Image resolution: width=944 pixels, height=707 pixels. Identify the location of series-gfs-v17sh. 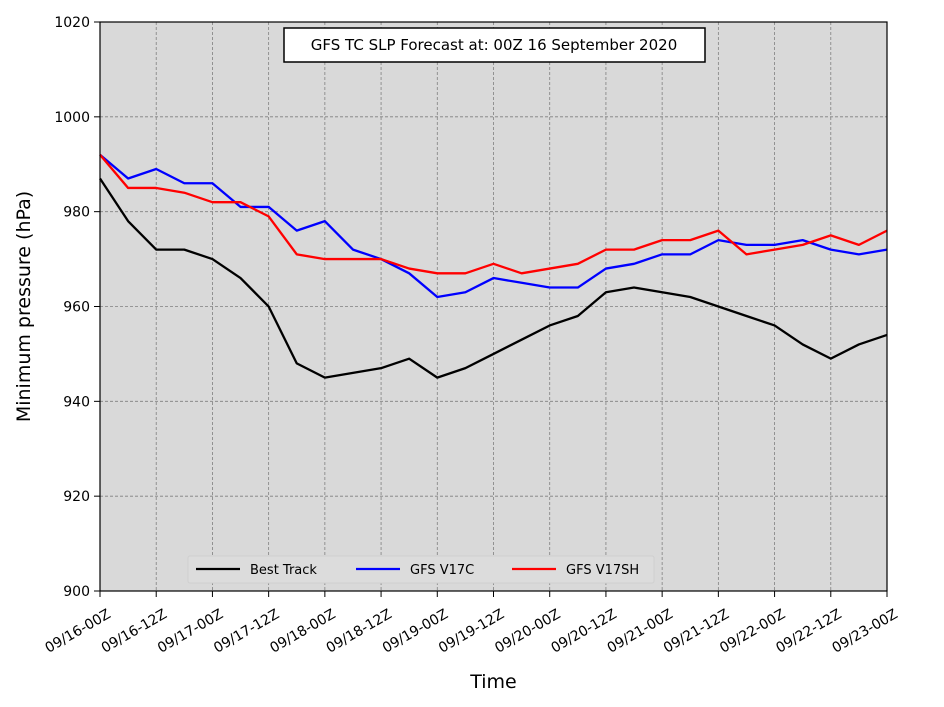
(493, 214).